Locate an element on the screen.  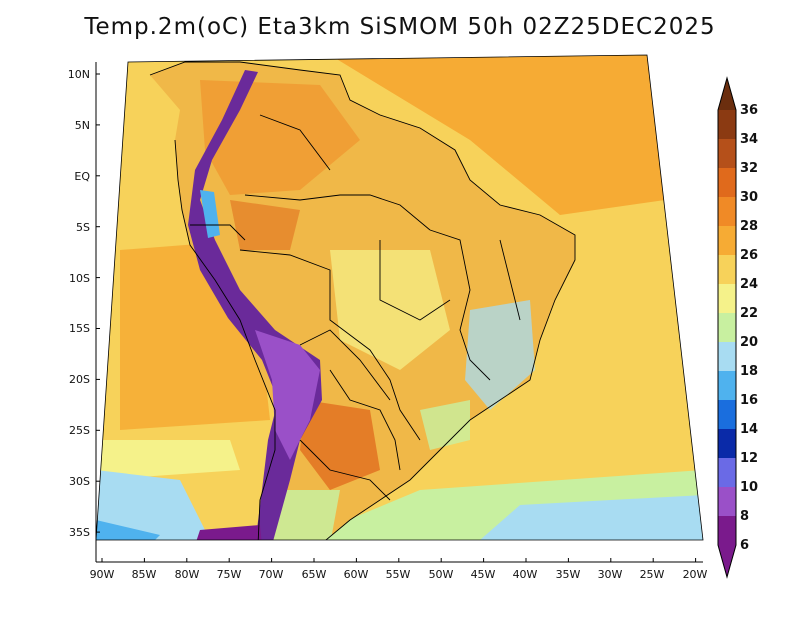
lon-label: 60W is located at coordinates (356, 574).